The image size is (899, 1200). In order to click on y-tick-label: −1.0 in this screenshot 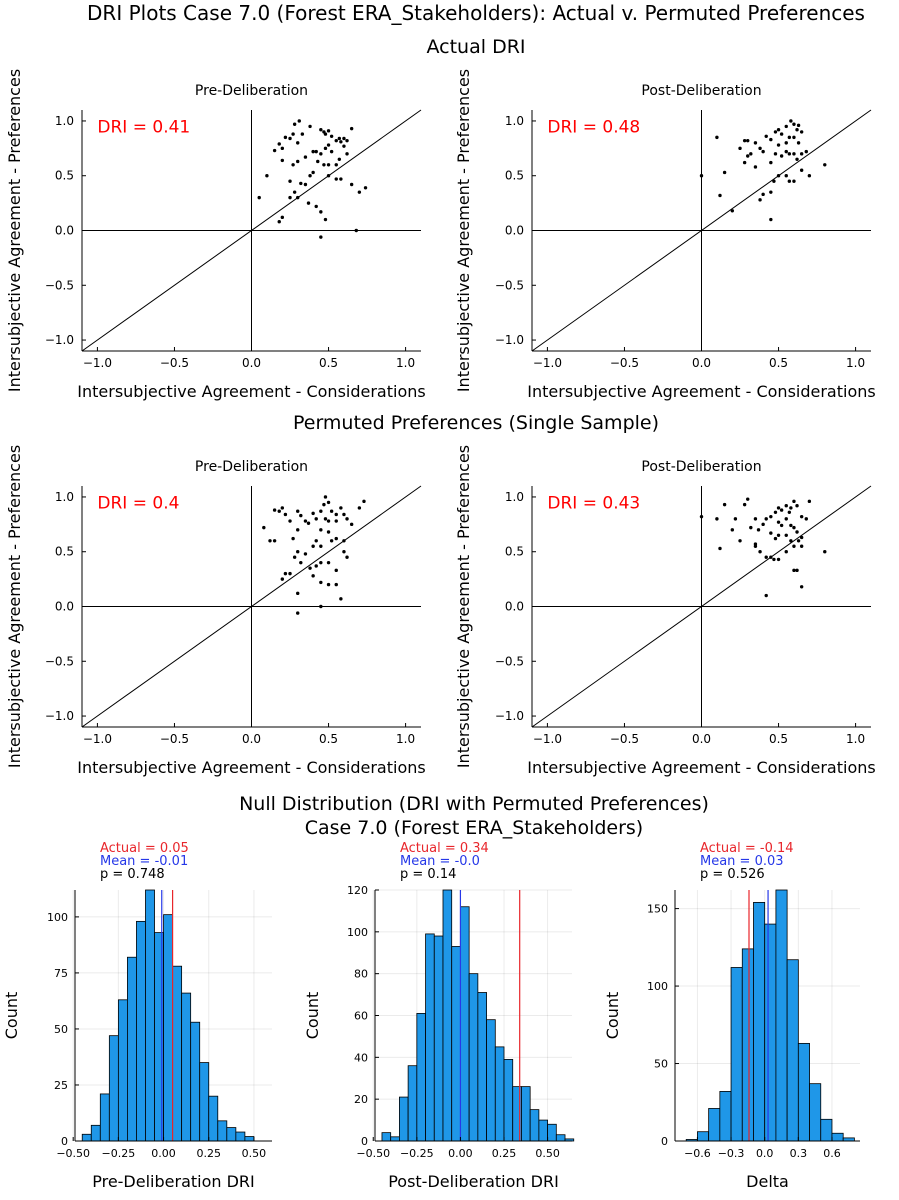, I will do `click(59, 340)`.